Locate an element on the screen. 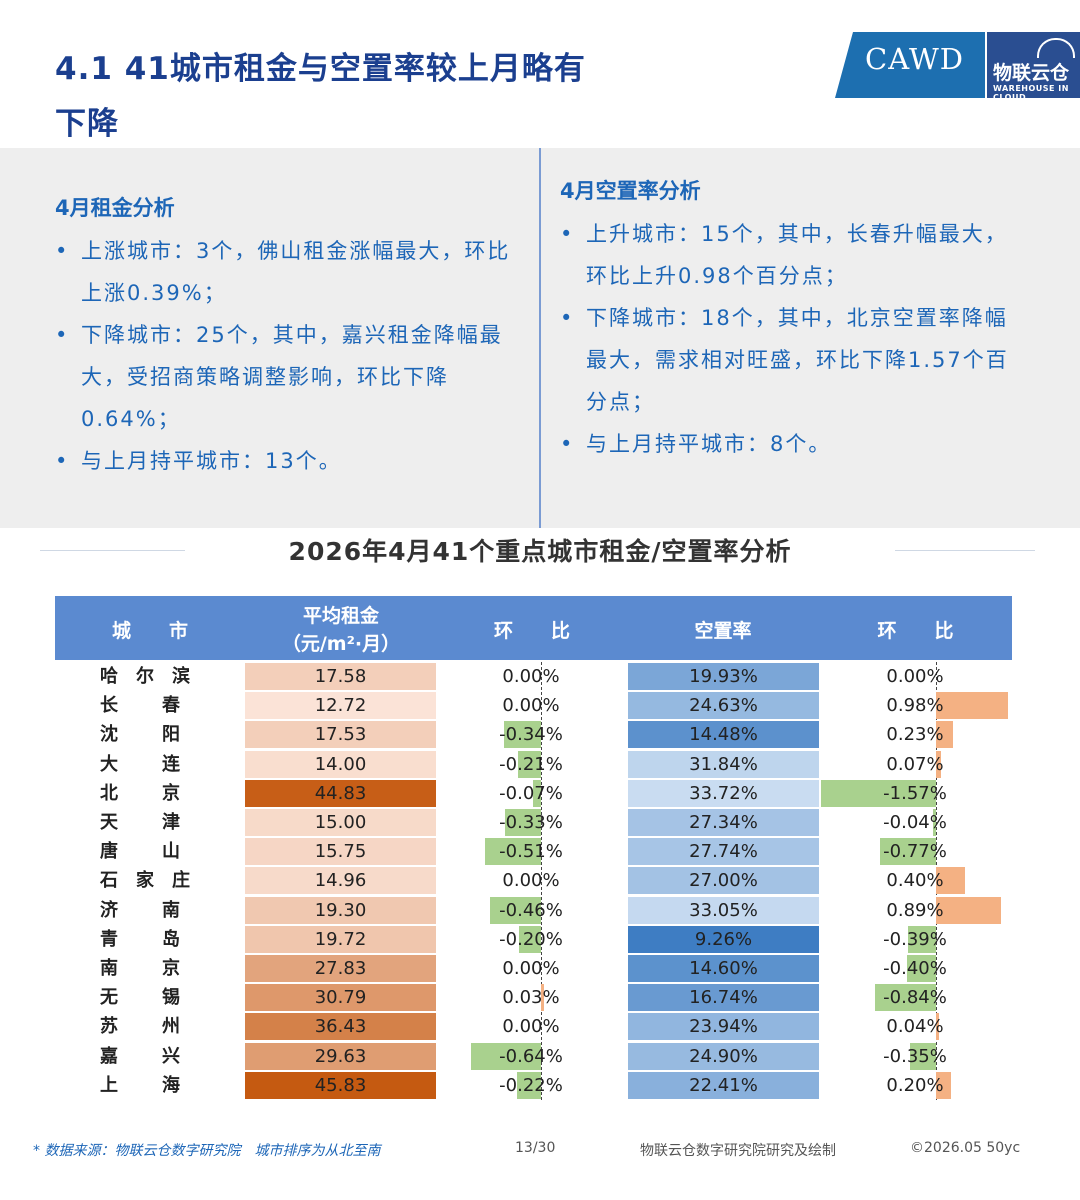 The image size is (1080, 1200). vacancy-mom-value: 0.00% is located at coordinates (915, 676).